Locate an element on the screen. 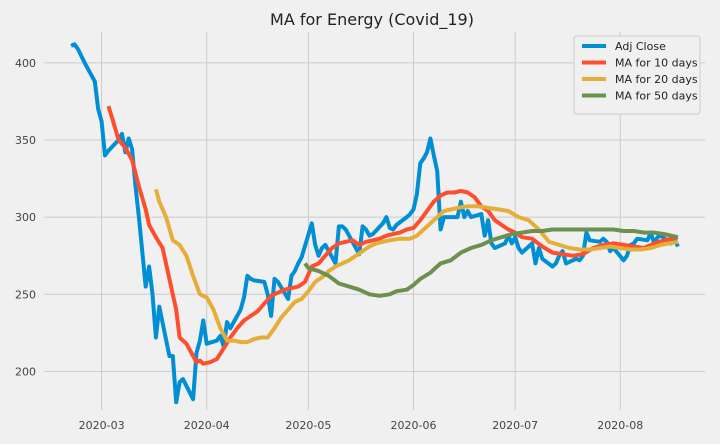 The width and height of the screenshot is (720, 444). y-tick-label: 300 is located at coordinates (25, 217).